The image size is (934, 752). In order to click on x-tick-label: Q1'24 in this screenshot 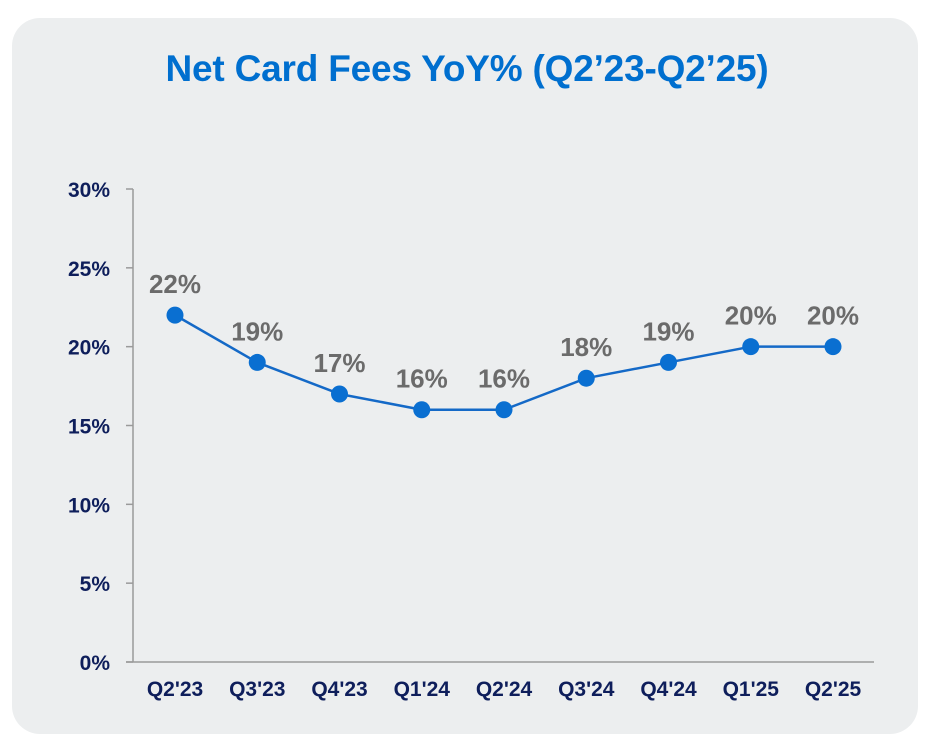, I will do `click(422, 689)`.